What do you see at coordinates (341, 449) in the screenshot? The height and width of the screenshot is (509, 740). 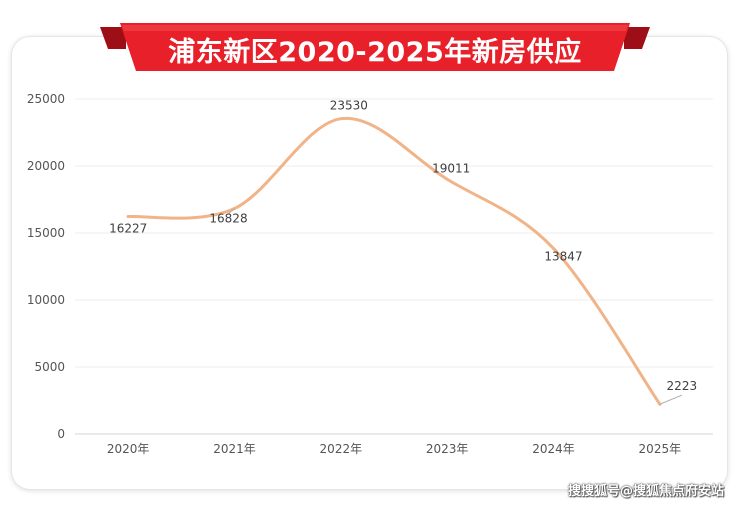 I see `x-tick-label: 2022年` at bounding box center [341, 449].